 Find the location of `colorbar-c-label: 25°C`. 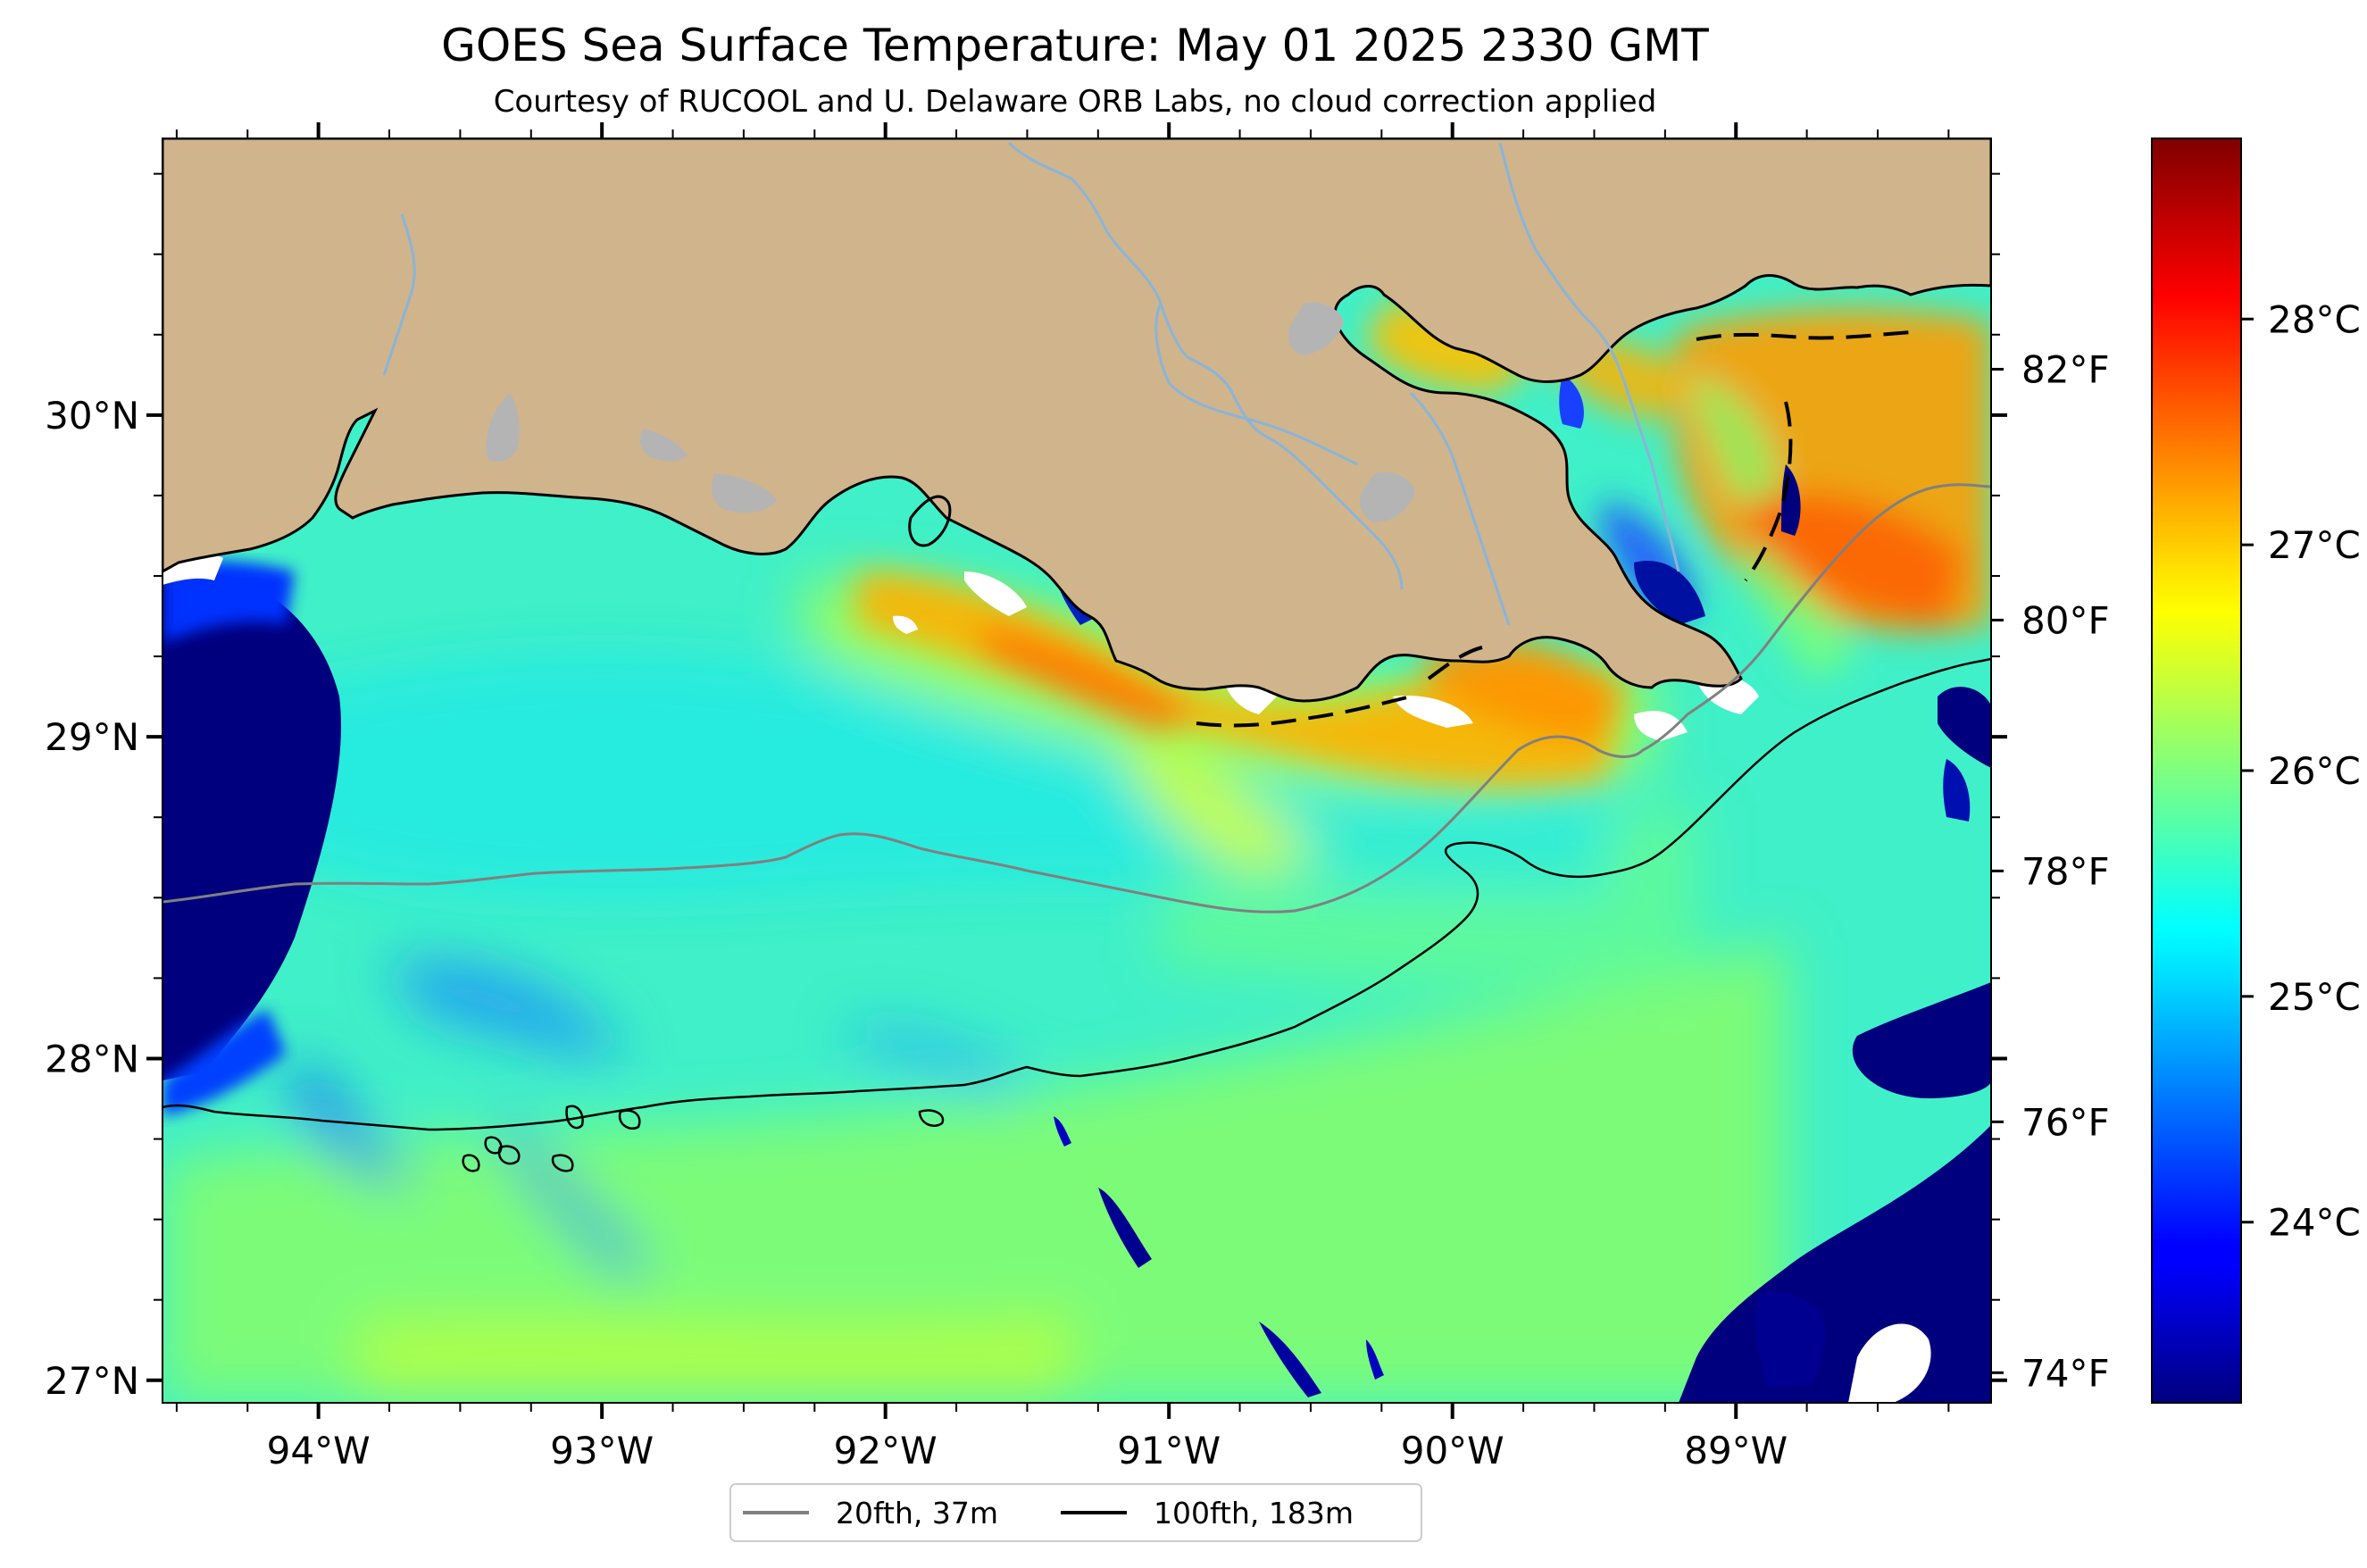

colorbar-c-label: 25°C is located at coordinates (2314, 997).